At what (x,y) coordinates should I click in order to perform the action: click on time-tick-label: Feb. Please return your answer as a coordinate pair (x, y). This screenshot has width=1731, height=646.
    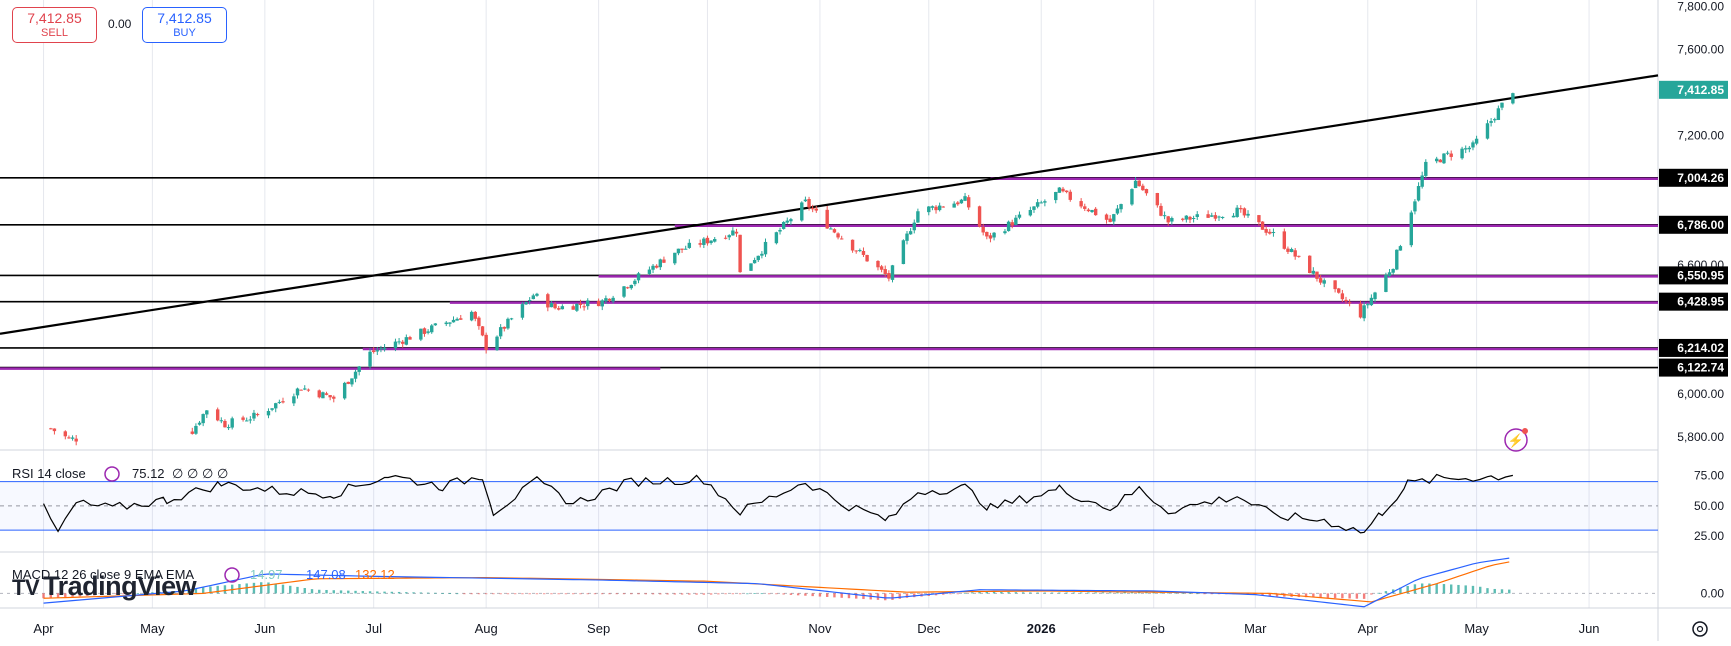
    Looking at the image, I should click on (1154, 628).